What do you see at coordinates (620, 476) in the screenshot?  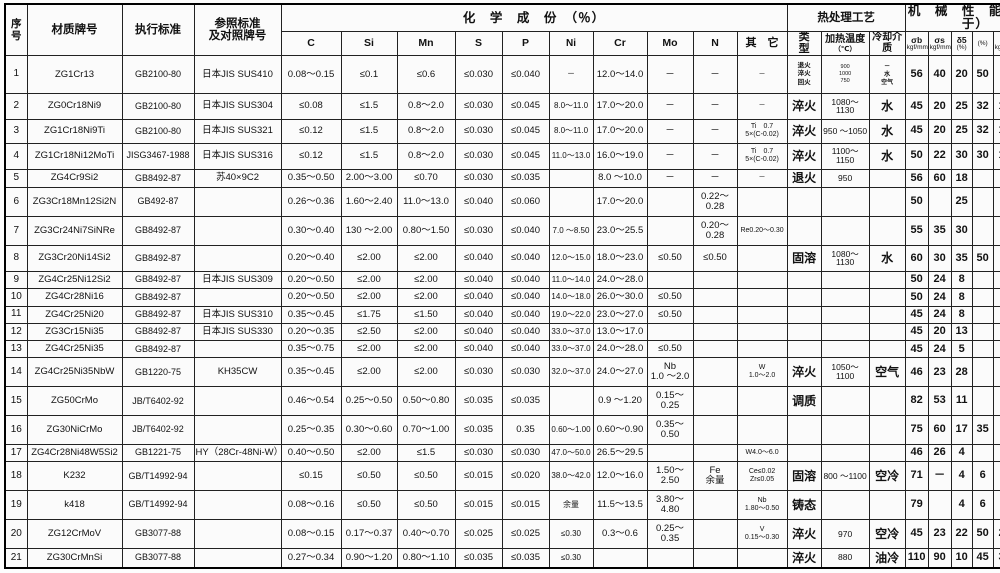 I see `cell-cr: 12.0～16.0` at bounding box center [620, 476].